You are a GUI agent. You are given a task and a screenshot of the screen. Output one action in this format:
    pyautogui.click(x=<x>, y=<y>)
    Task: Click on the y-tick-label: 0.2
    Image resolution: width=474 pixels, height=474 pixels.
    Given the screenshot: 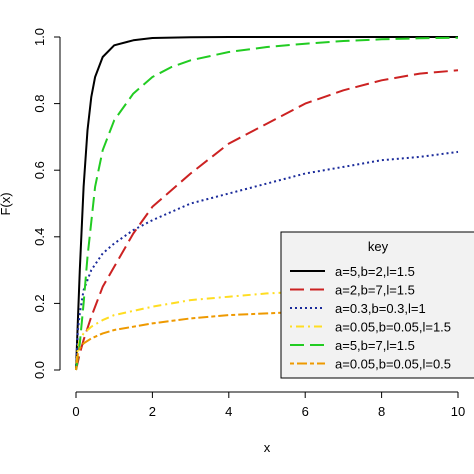 What is the action you would take?
    pyautogui.click(x=39, y=303)
    